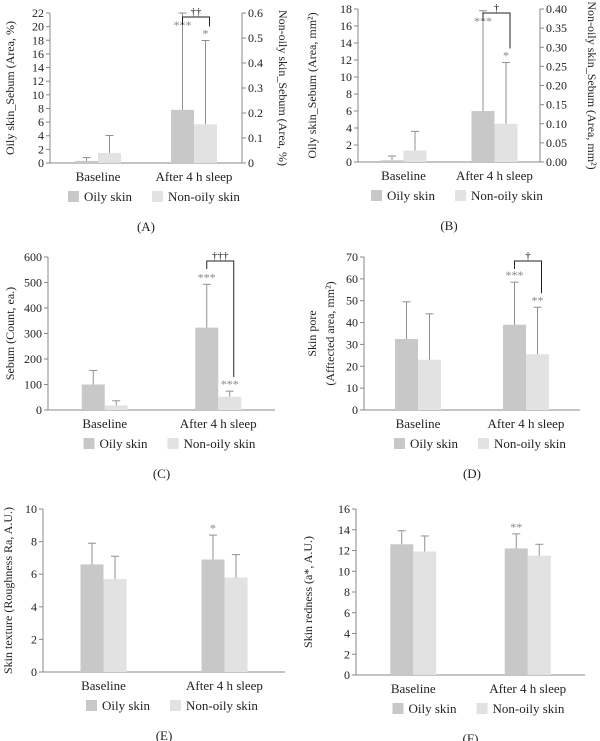 The width and height of the screenshot is (600, 741). What do you see at coordinates (33, 385) in the screenshot?
I see `y-tick-label: 100` at bounding box center [33, 385].